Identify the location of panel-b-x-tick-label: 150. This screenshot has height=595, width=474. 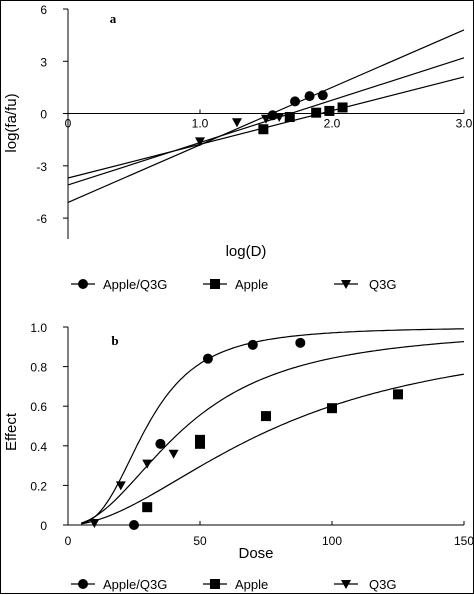
(464, 541).